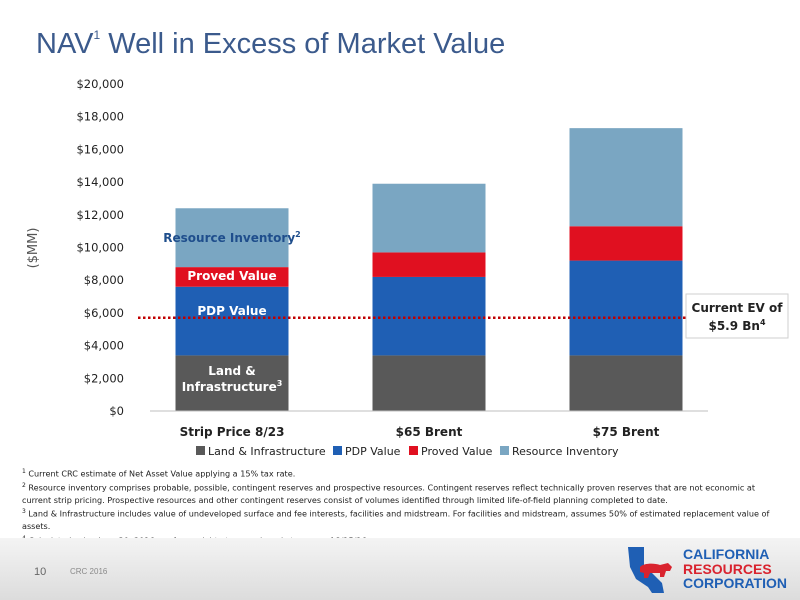 The width and height of the screenshot is (800, 600). Describe the element at coordinates (104, 280) in the screenshot. I see `y-tick-label: $8,000` at that location.